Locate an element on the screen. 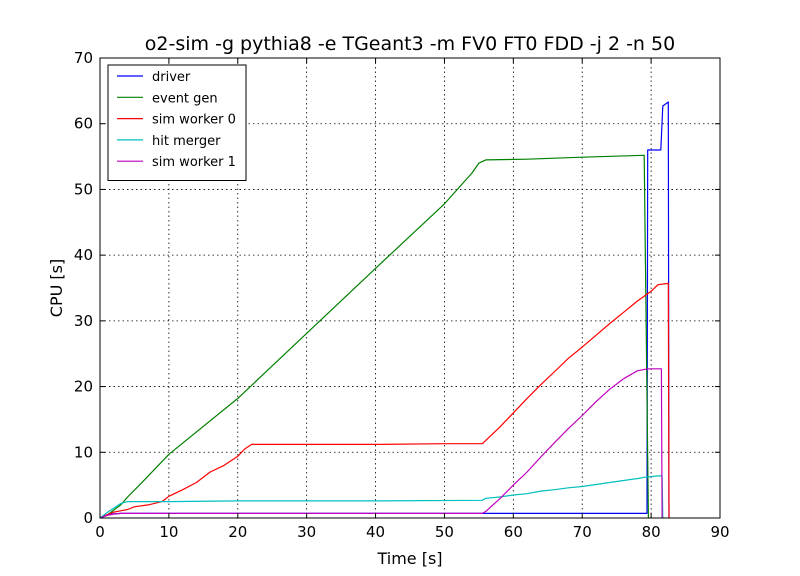  x-tick-label: 60 is located at coordinates (513, 532).